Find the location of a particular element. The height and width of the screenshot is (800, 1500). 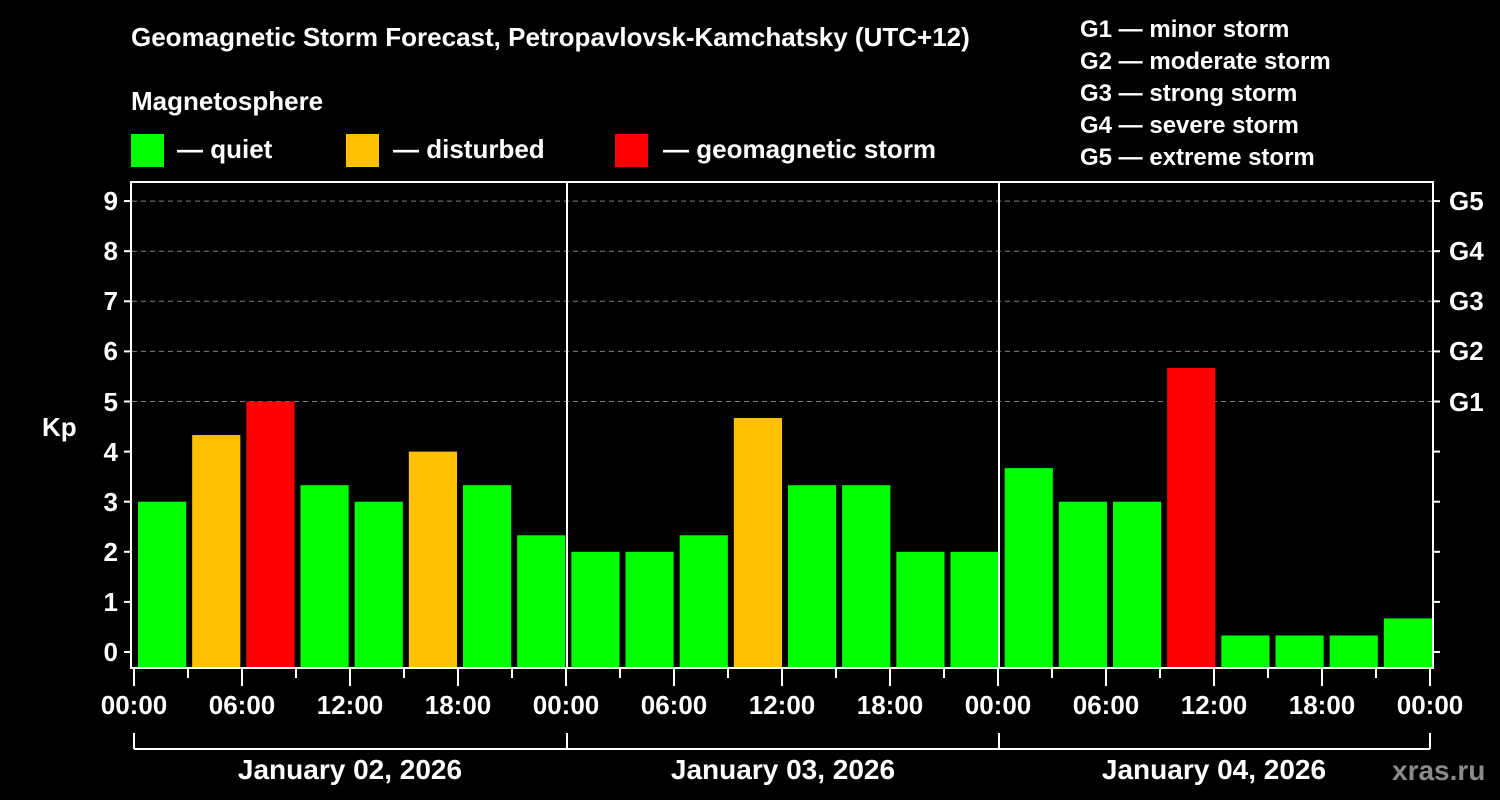

g-scale-item: G3 — strong storm is located at coordinates (1189, 93).